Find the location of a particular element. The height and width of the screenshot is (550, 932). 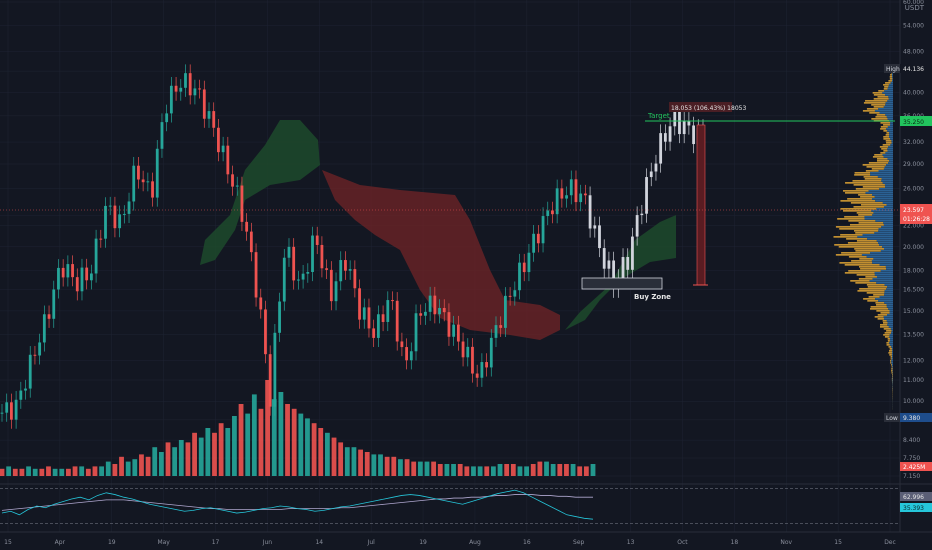

time-tick-label: Sep is located at coordinates (579, 542).